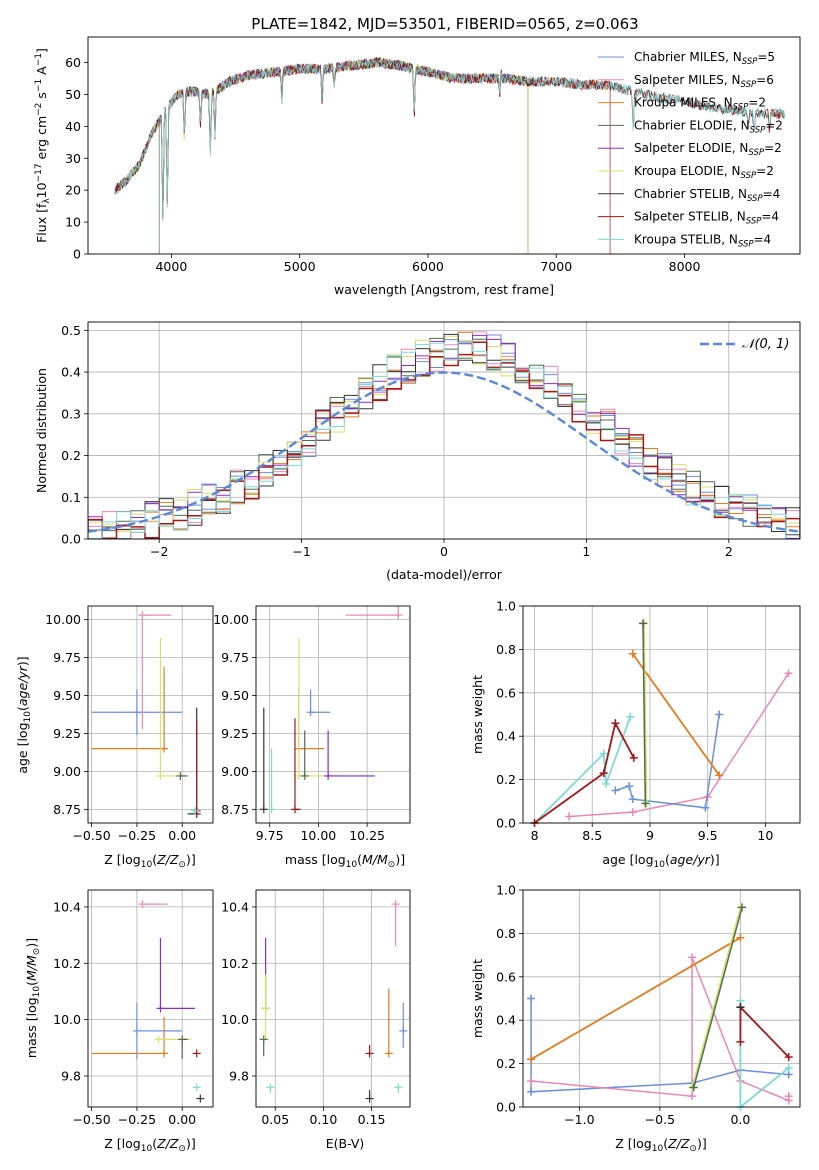  What do you see at coordinates (67, 963) in the screenshot?
I see `y-tick-label: 10.2` at bounding box center [67, 963].